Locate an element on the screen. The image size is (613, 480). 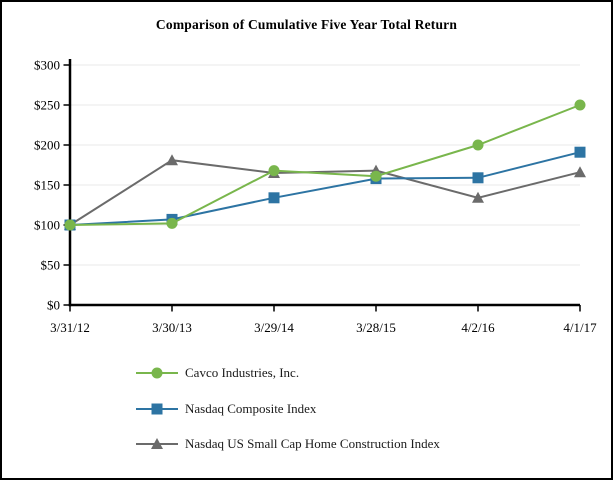
x-tick-label: 3/28/15 is located at coordinates (376, 327).